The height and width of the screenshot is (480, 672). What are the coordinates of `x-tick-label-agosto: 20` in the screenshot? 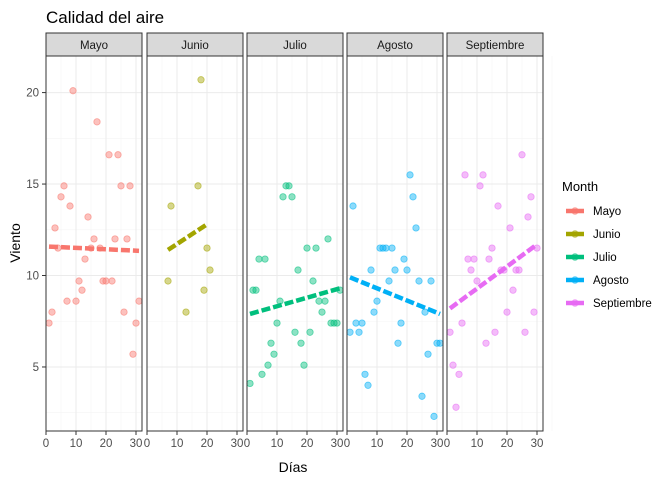 It's located at (407, 444).